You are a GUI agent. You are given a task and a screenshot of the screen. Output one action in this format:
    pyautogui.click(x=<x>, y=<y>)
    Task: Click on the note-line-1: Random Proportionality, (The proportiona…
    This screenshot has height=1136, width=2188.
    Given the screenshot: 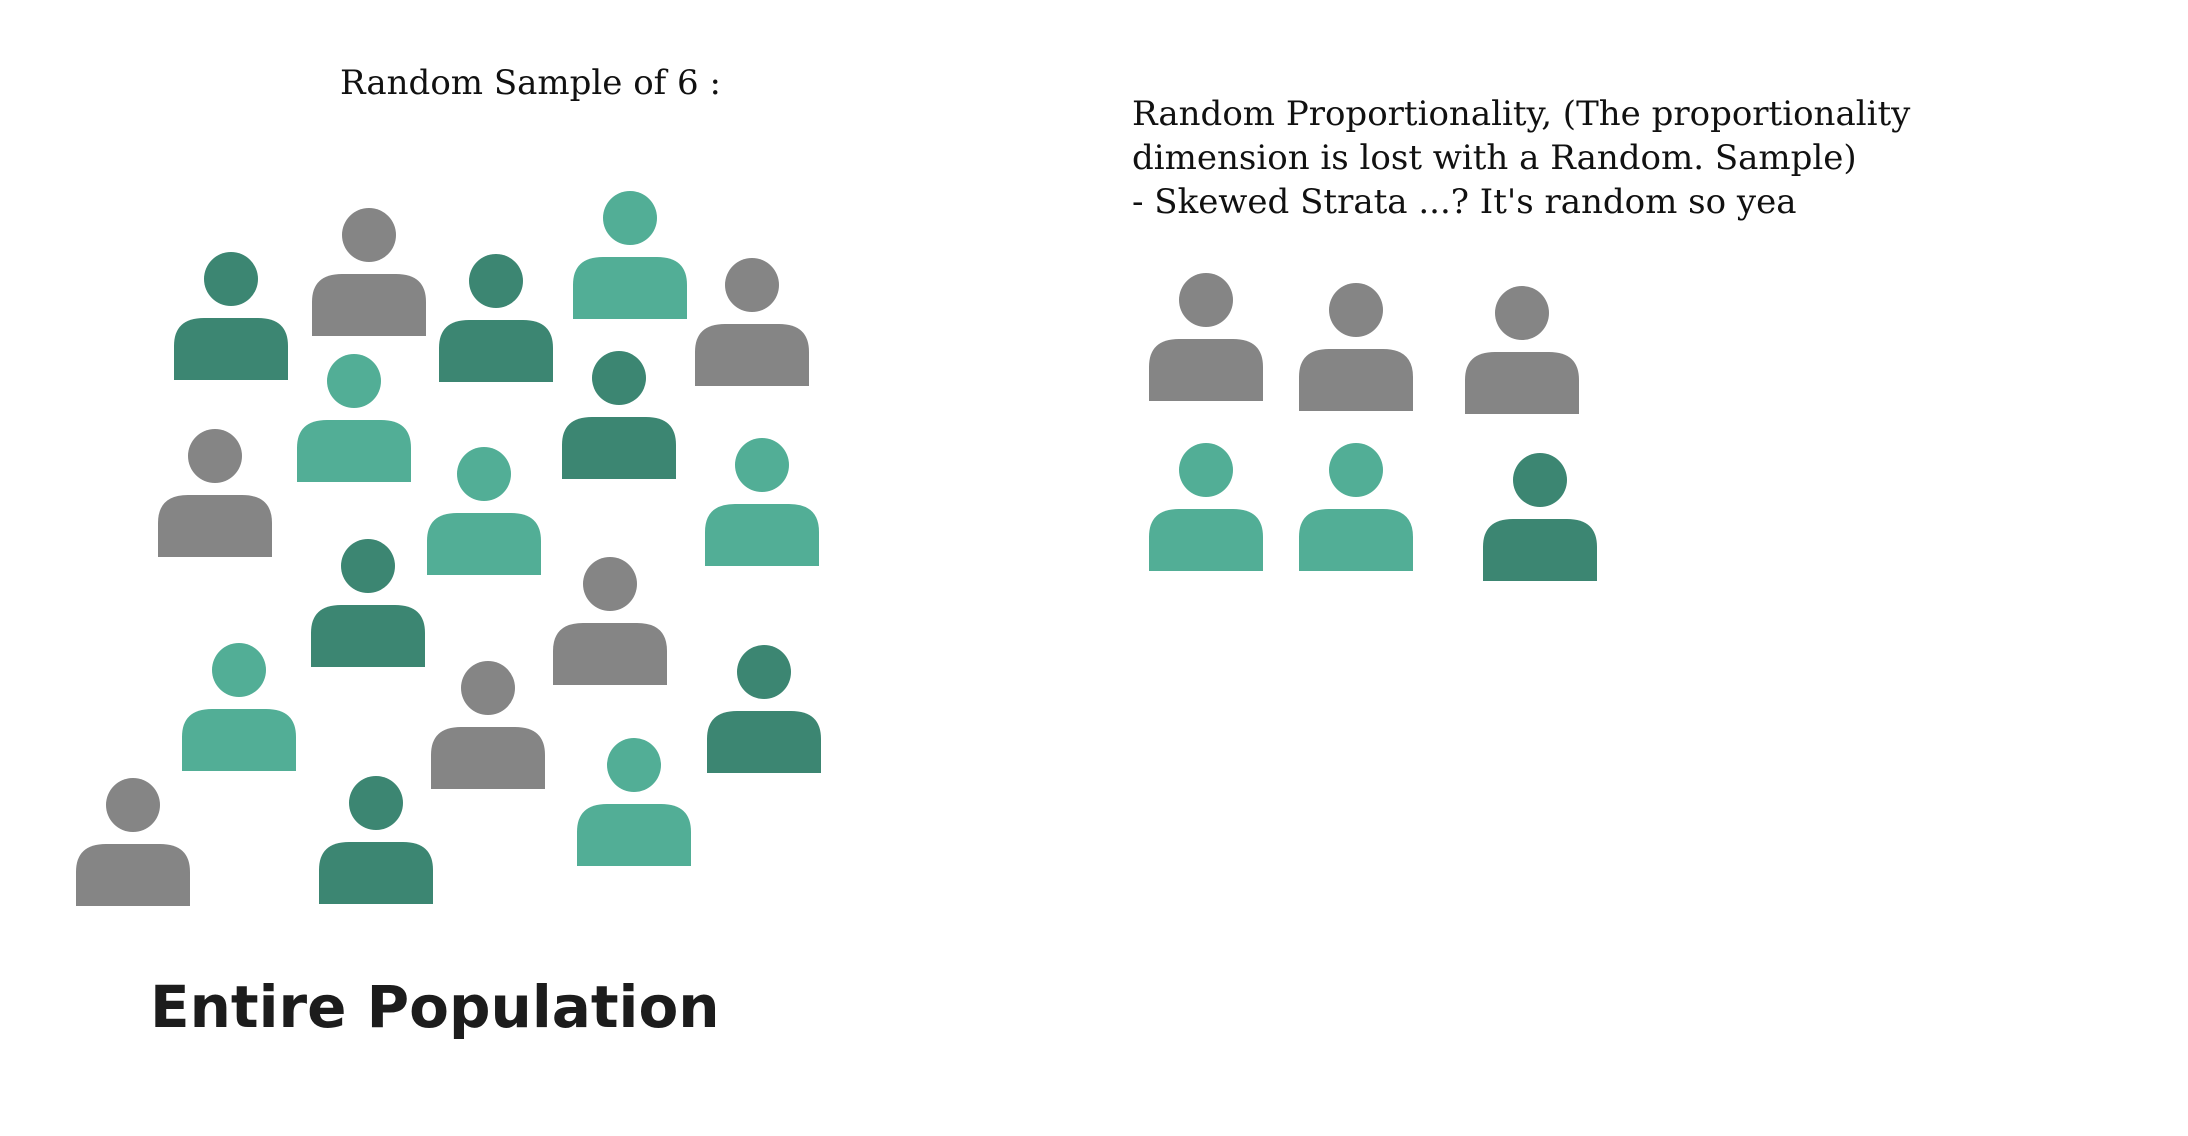 What is the action you would take?
    pyautogui.click(x=1521, y=114)
    